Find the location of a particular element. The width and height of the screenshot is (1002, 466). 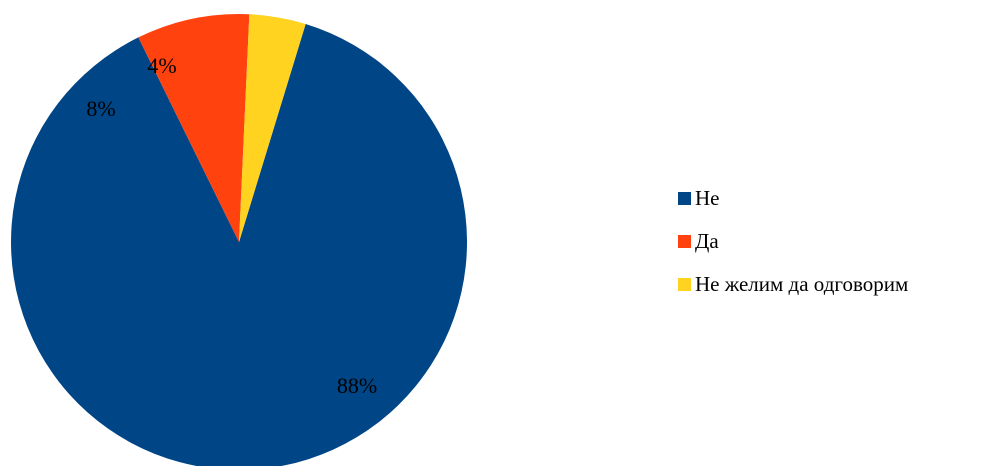

legend-item-ne: Не is located at coordinates (793, 198).